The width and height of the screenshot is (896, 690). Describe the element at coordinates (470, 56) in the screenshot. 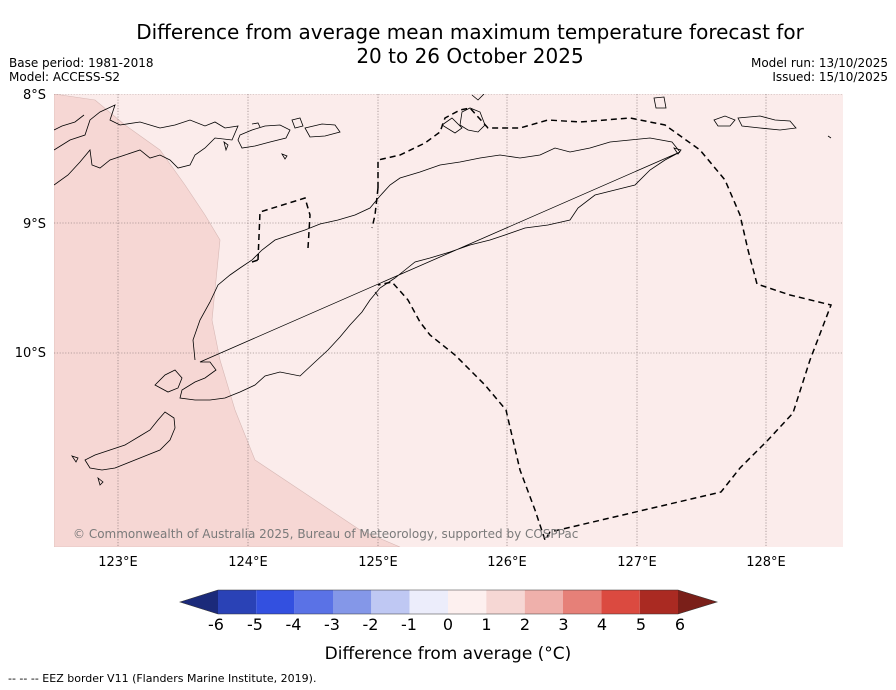

I see `title-line-2: 20 to 26 October 2025` at that location.